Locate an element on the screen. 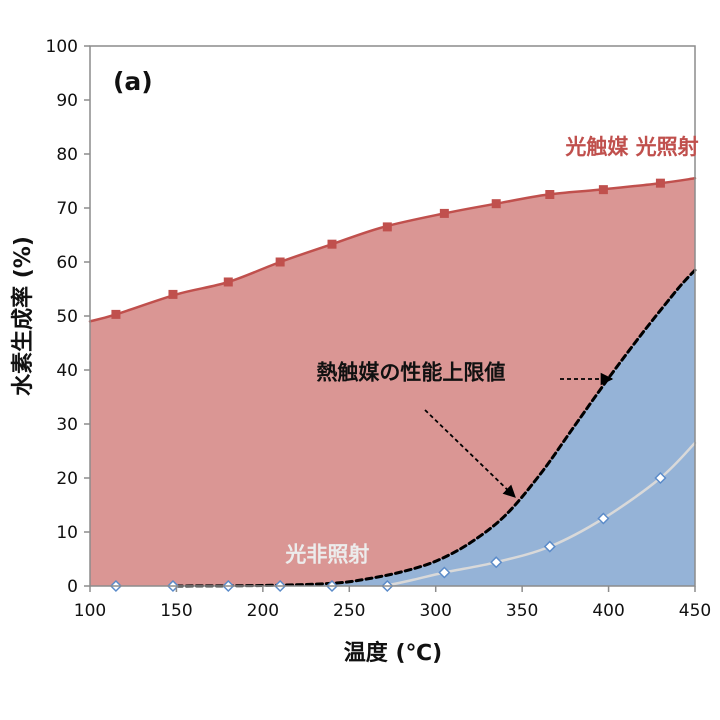 The height and width of the screenshot is (720, 720). x-tick-label-400: 400 is located at coordinates (608, 611).